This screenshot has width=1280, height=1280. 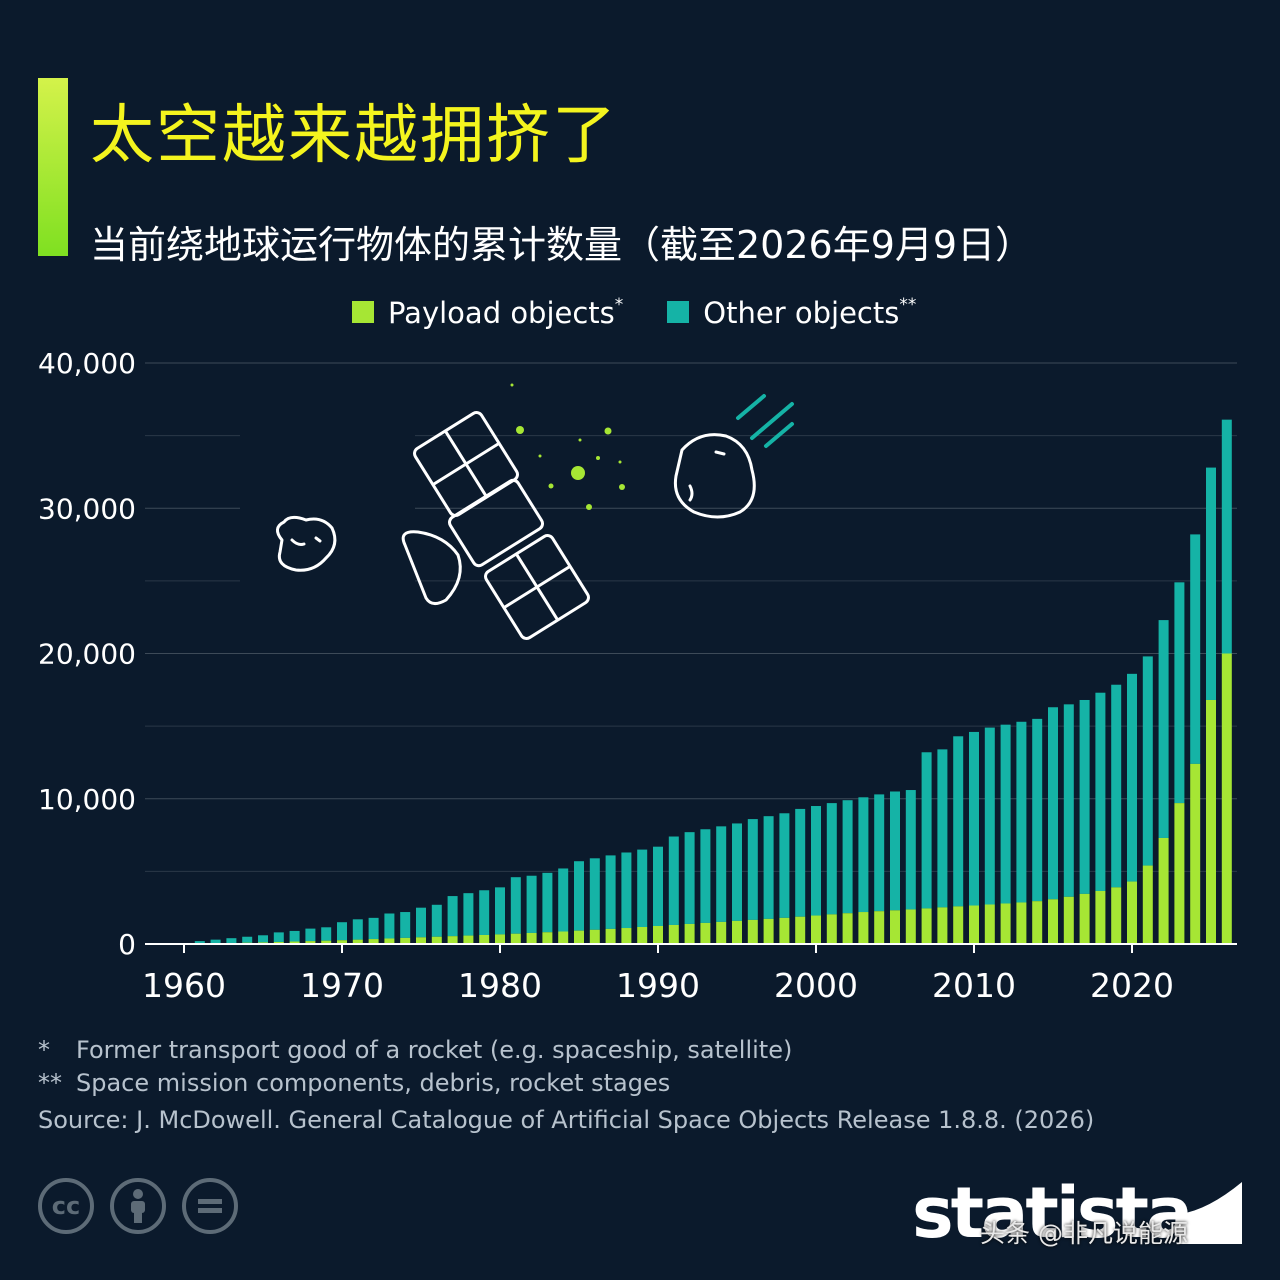 I want to click on bar-payload-1981, so click(x=515, y=938).